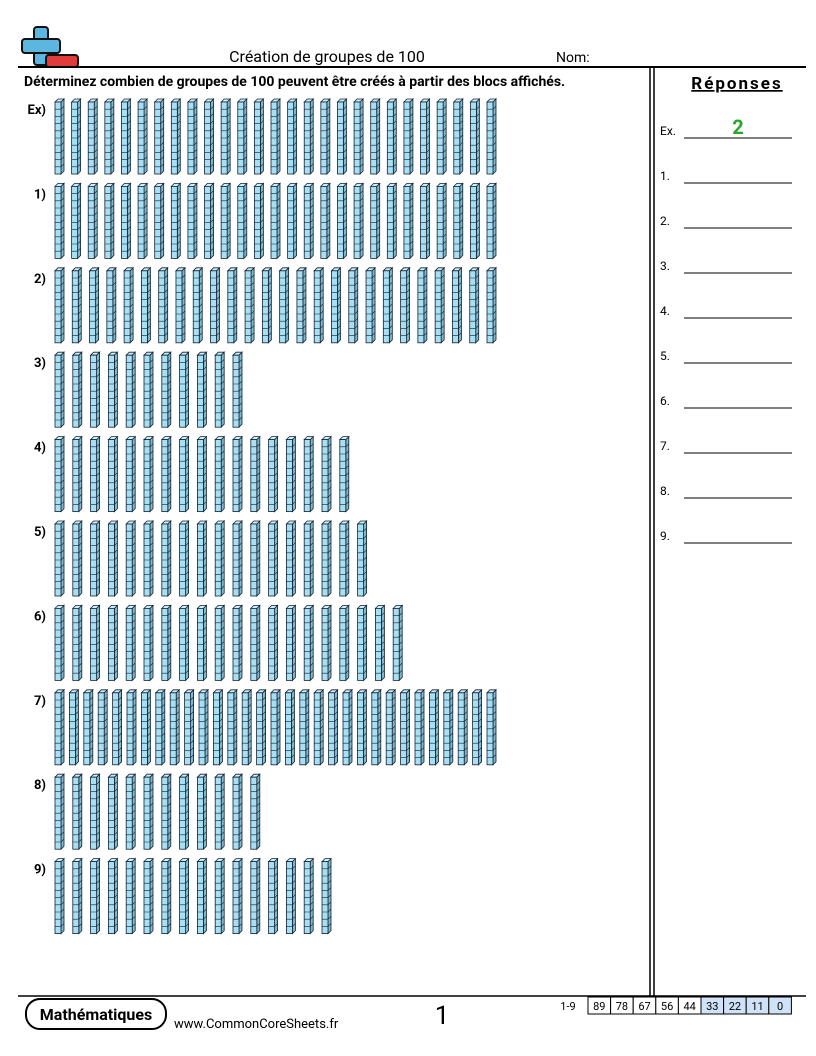  Describe the element at coordinates (40, 194) in the screenshot. I see `problem-label: 1)` at that location.